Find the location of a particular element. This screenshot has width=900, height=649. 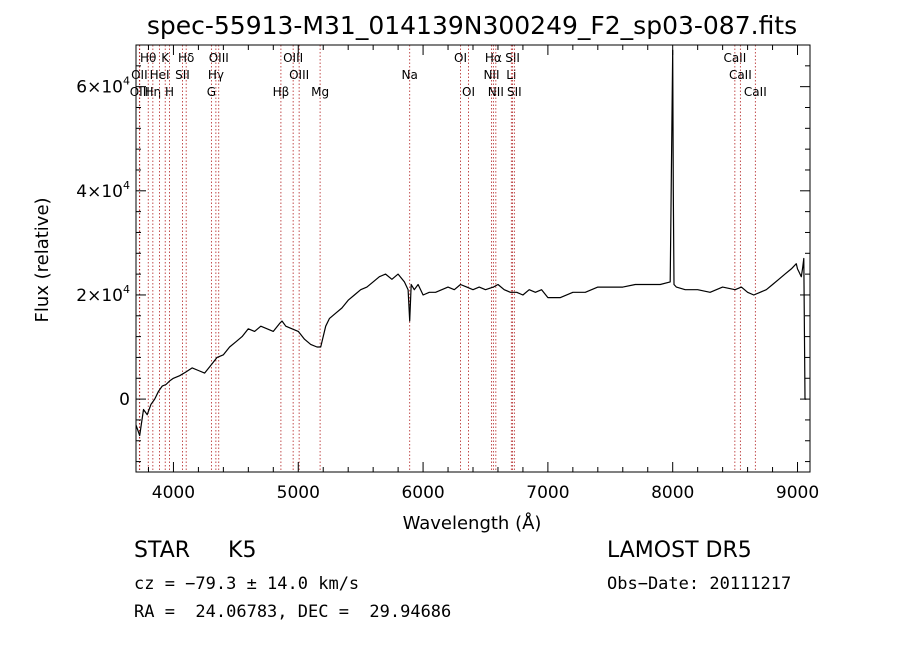

y-tick-mantissa: 0 is located at coordinates (124, 400).